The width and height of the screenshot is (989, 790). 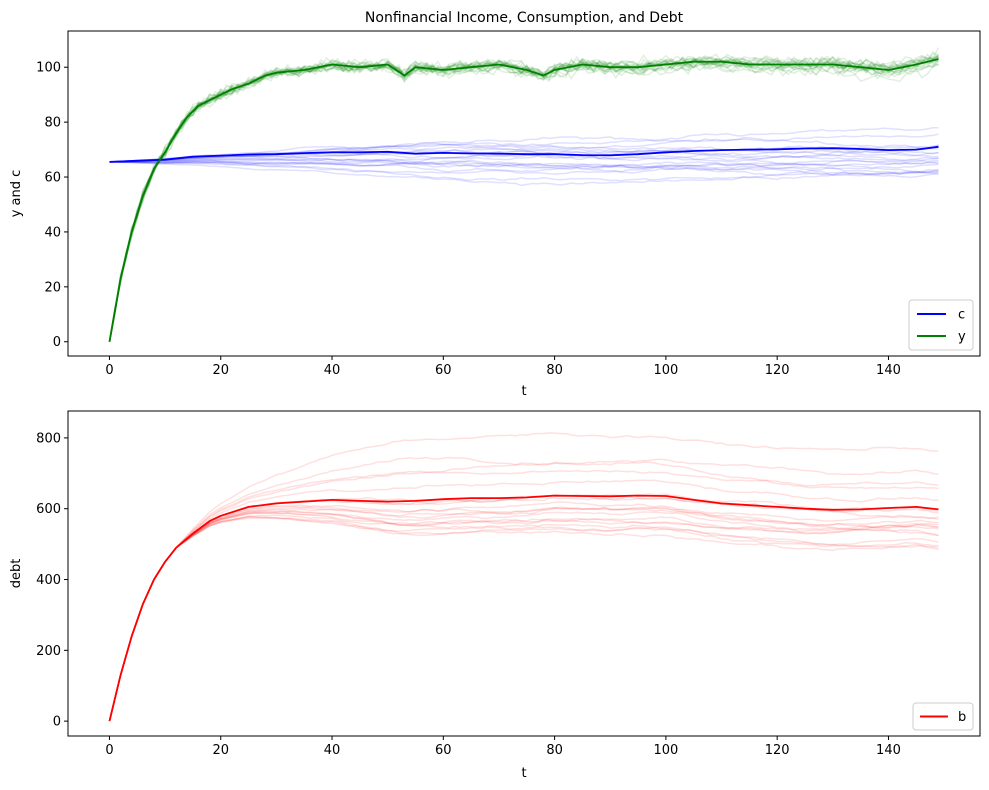 What do you see at coordinates (52, 123) in the screenshot?
I see `y-tick-label: 80` at bounding box center [52, 123].